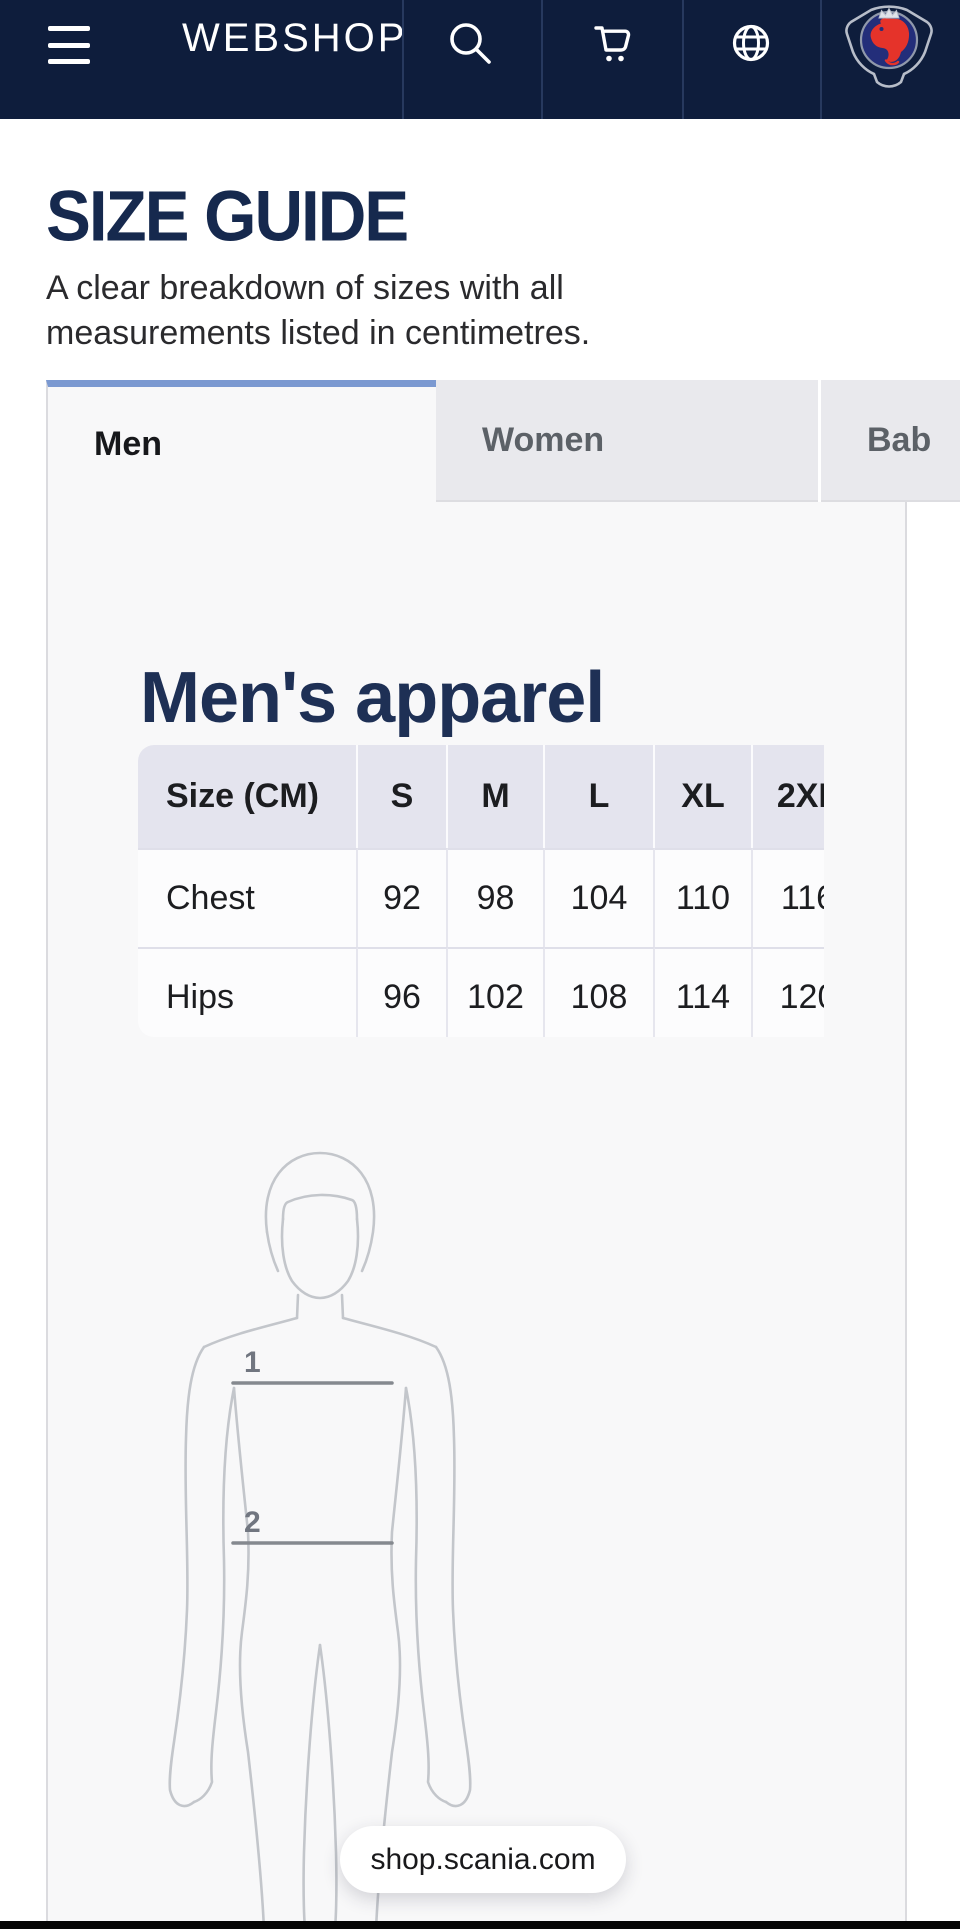 Image resolution: width=960 pixels, height=1929 pixels. I want to click on browser-url-bar: shop.scania.com, so click(483, 1859).